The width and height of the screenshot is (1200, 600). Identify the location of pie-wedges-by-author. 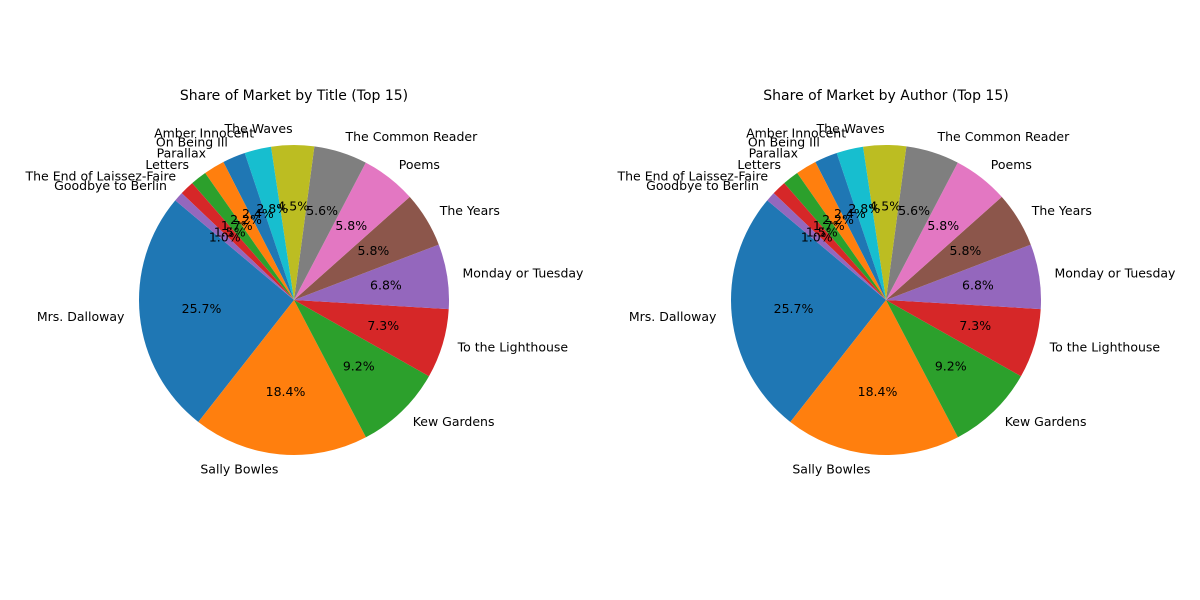
(885, 300).